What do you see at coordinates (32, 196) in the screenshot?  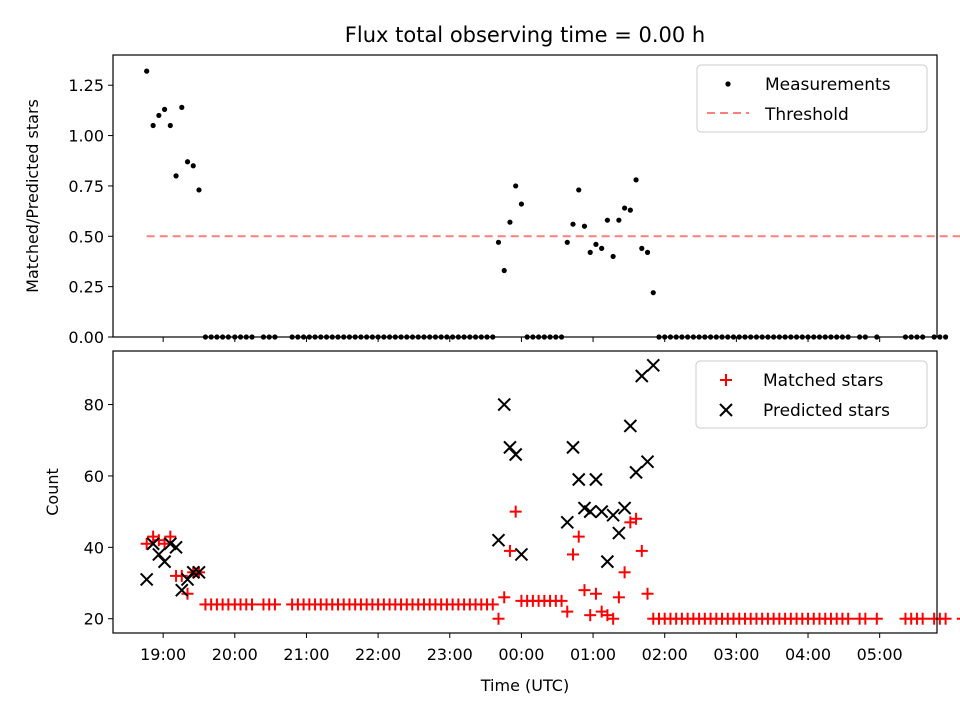 I see `ratio-y-axis-label: Matched/Predicted stars` at bounding box center [32, 196].